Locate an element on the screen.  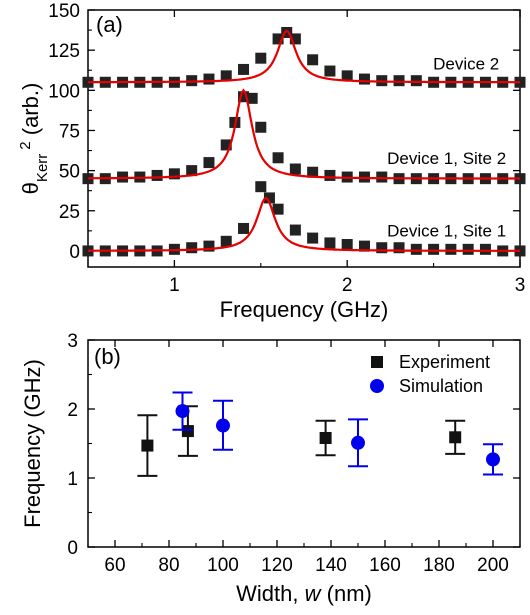
x-axis-label-b: Width, w (nm) is located at coordinates (304, 593).